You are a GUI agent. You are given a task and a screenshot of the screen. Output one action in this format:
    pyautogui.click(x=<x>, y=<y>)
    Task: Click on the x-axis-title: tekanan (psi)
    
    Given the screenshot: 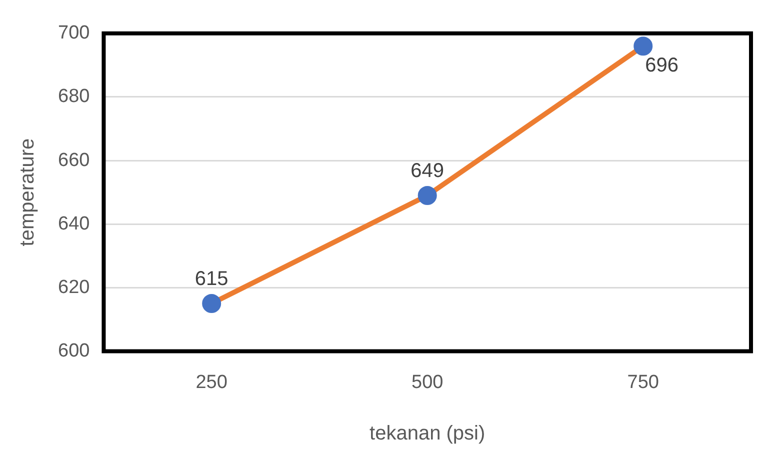 What is the action you would take?
    pyautogui.click(x=428, y=433)
    